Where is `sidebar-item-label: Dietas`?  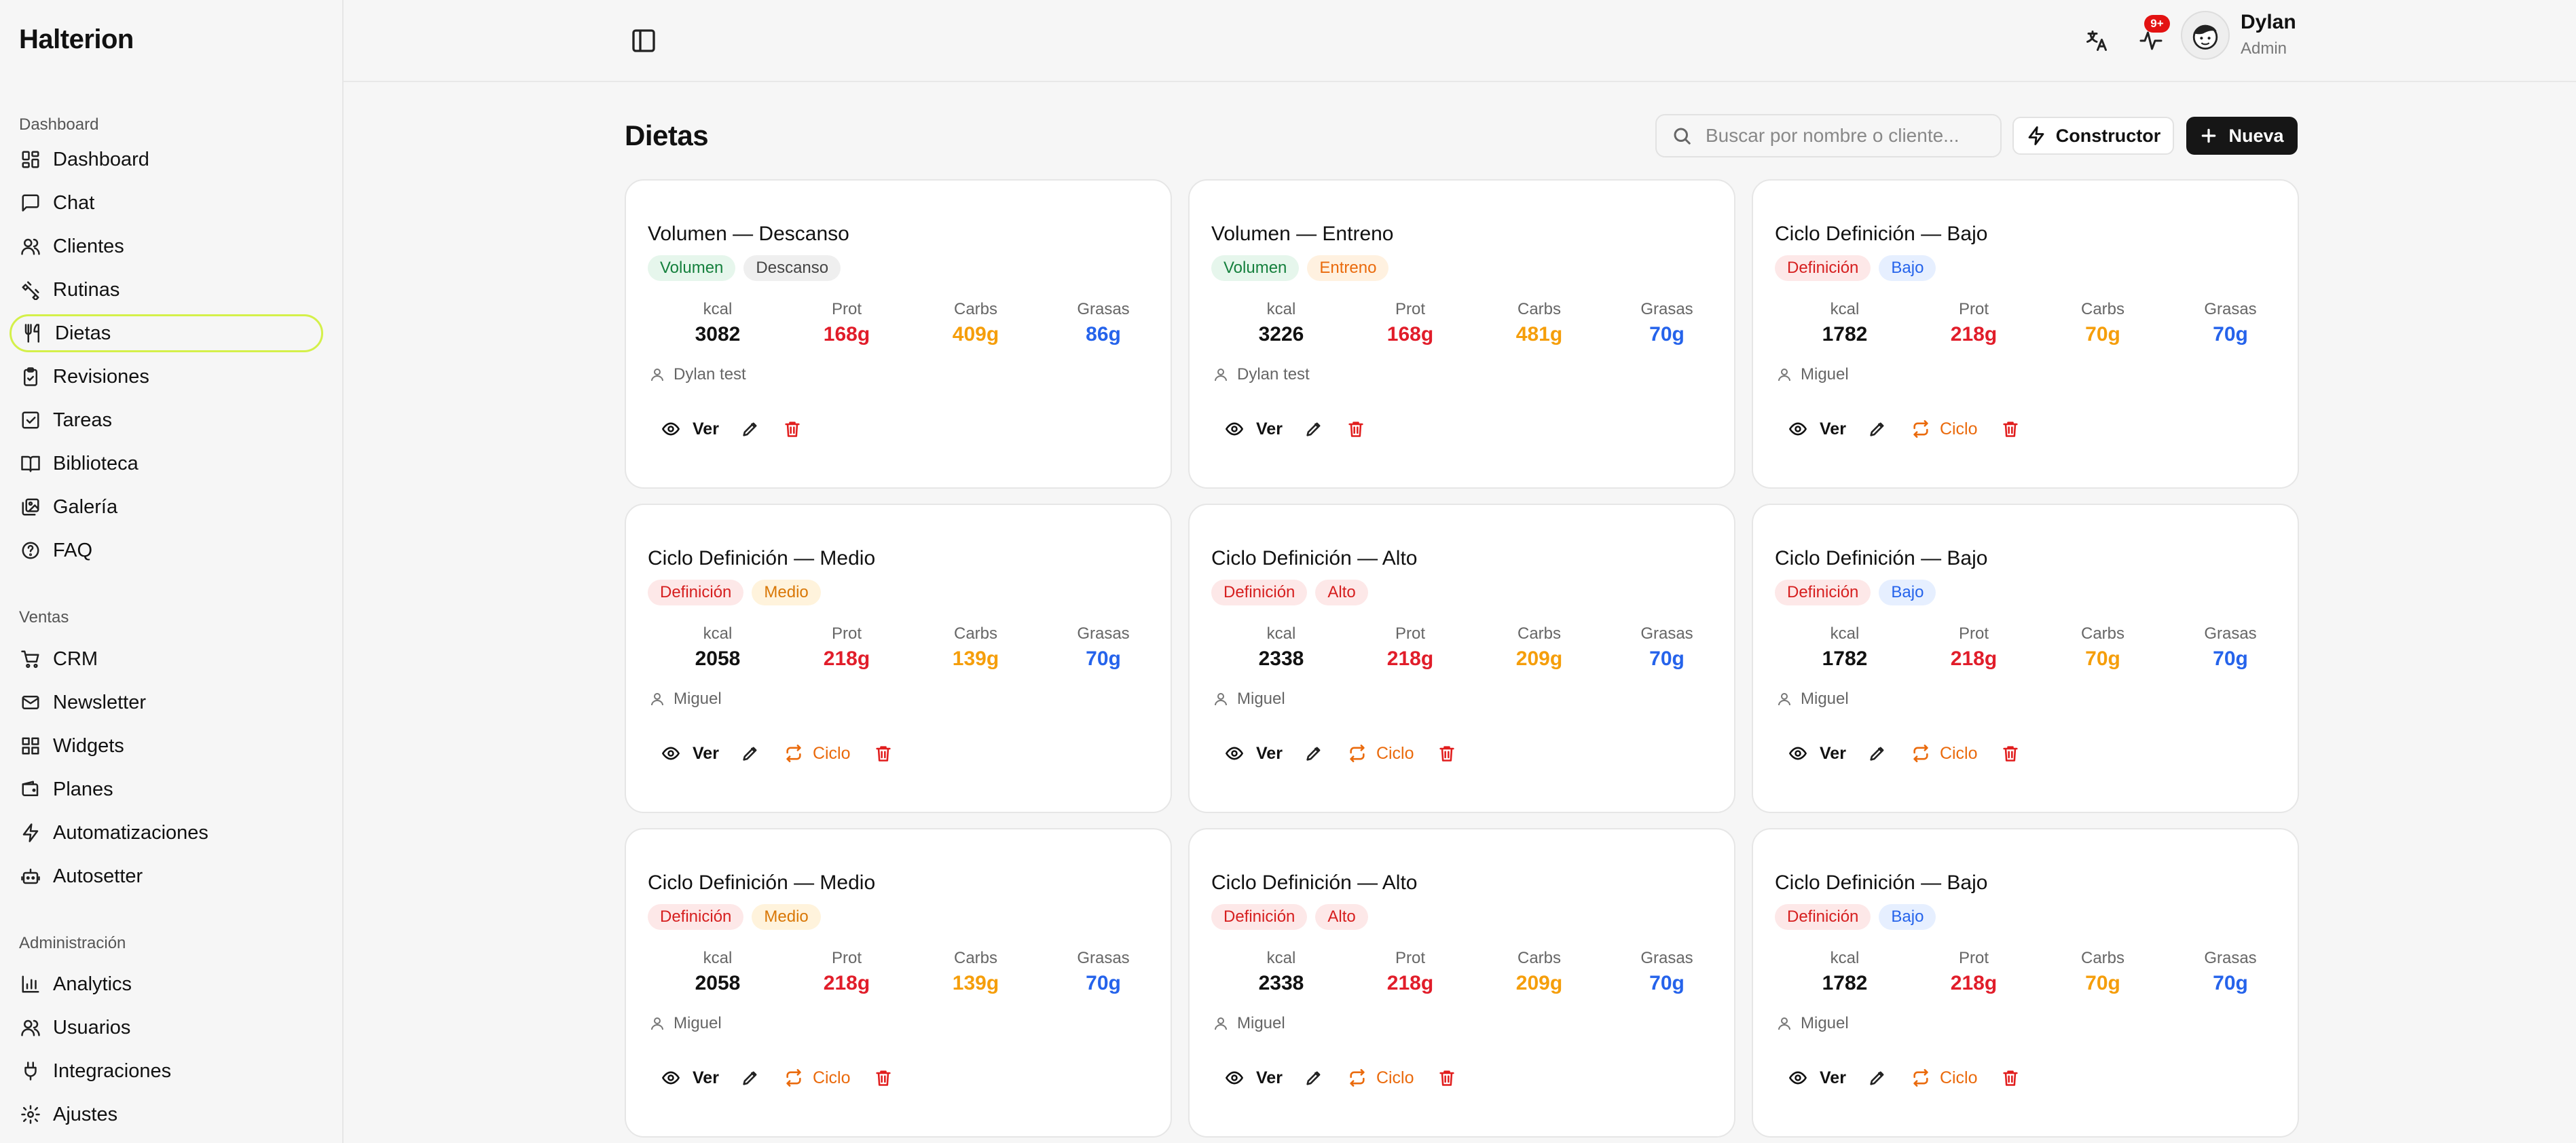
sidebar-item-label: Dietas is located at coordinates (83, 333).